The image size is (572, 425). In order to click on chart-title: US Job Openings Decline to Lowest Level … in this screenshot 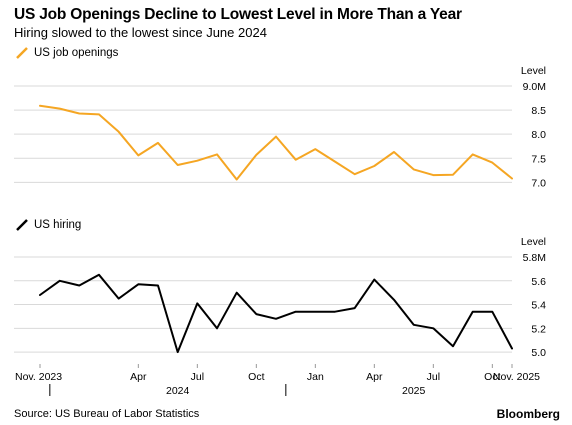, I will do `click(238, 14)`.